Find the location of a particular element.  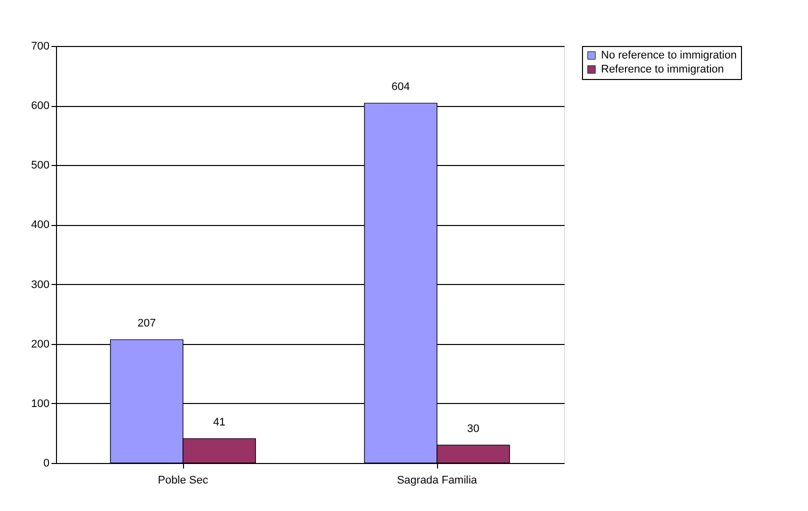

legend-label: No reference to immigration is located at coordinates (669, 56).